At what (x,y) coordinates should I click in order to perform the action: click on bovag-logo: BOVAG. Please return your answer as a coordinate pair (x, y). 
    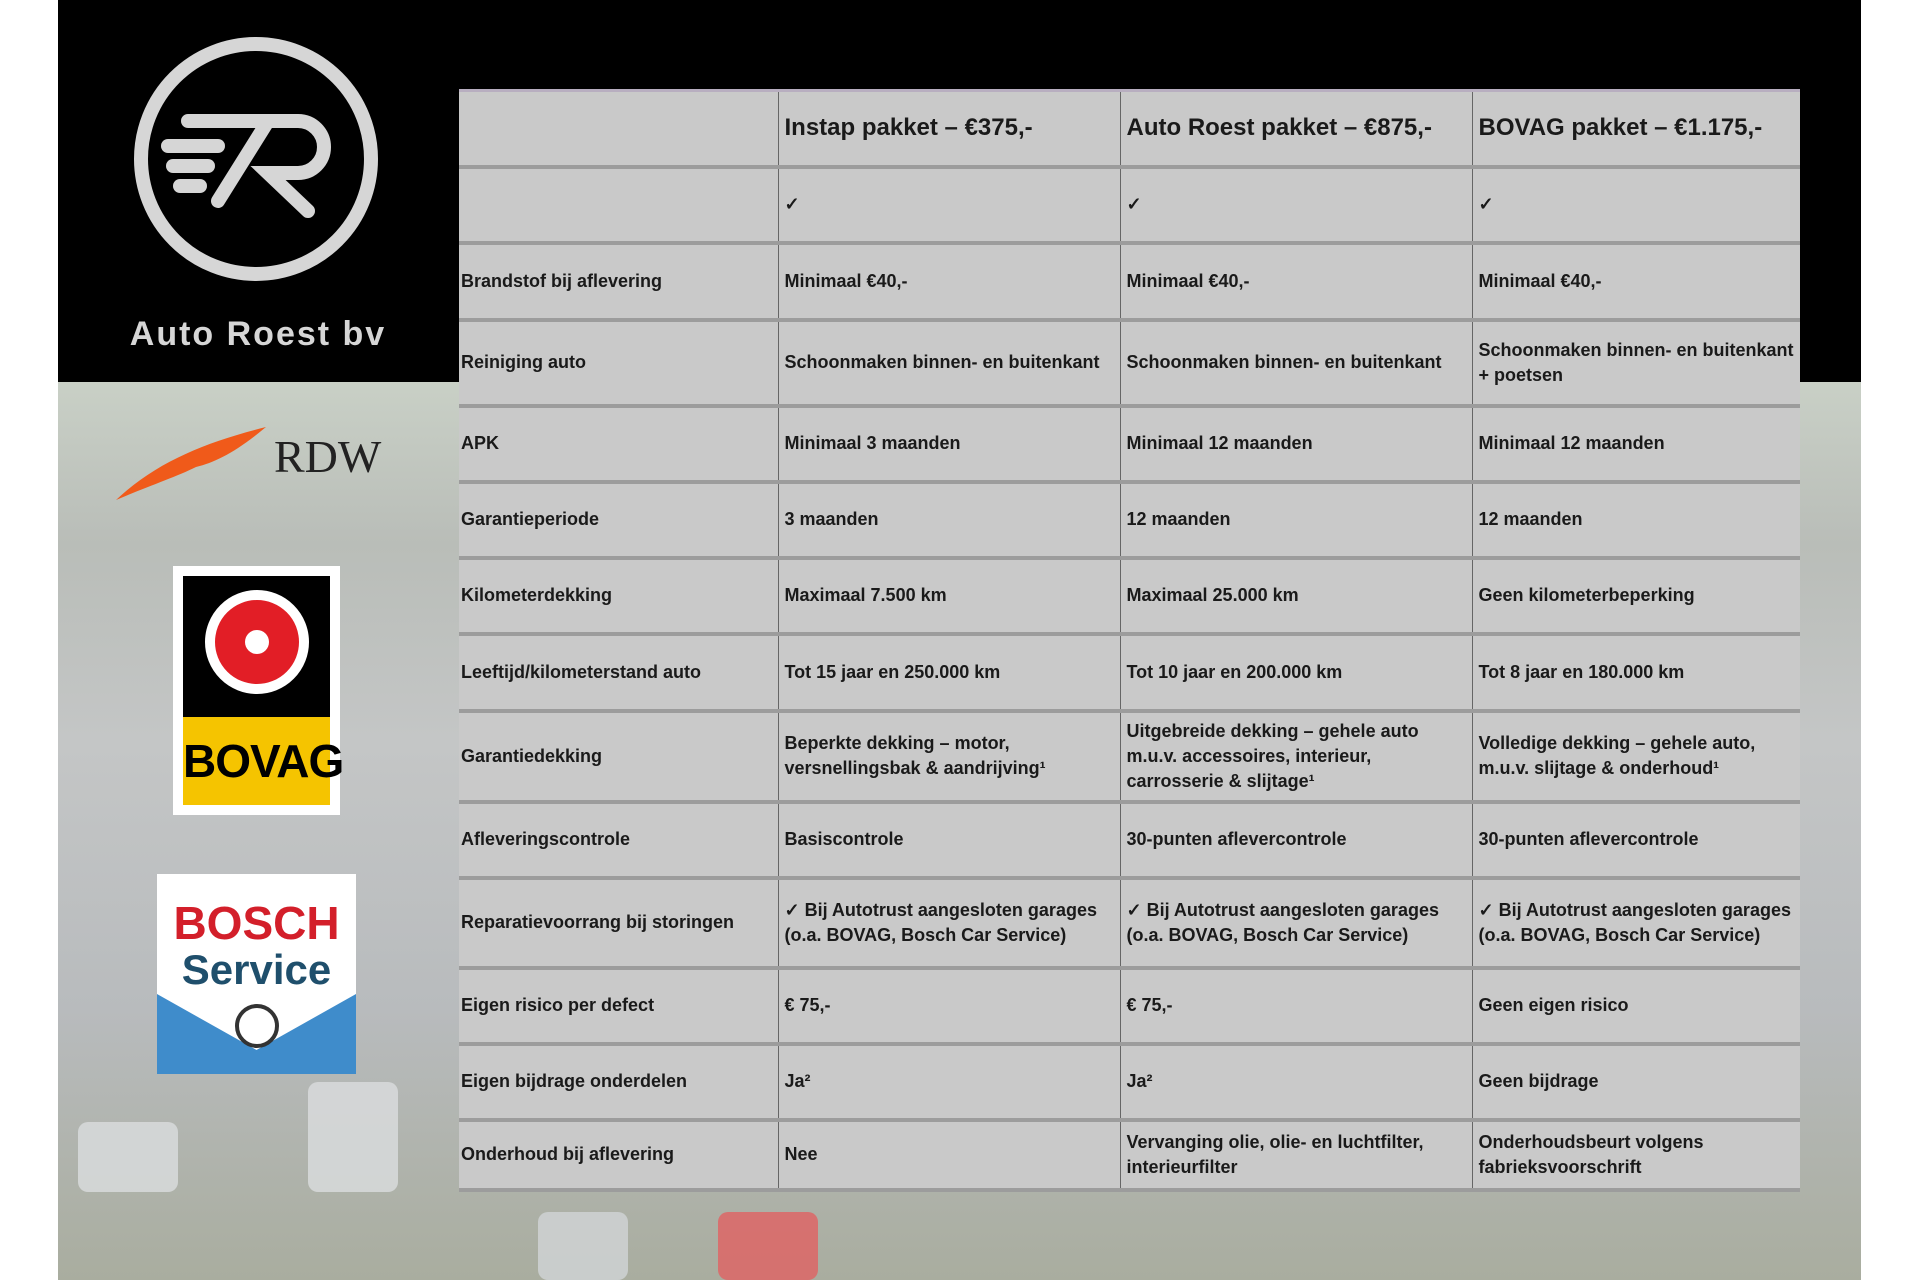
    Looking at the image, I should click on (258, 690).